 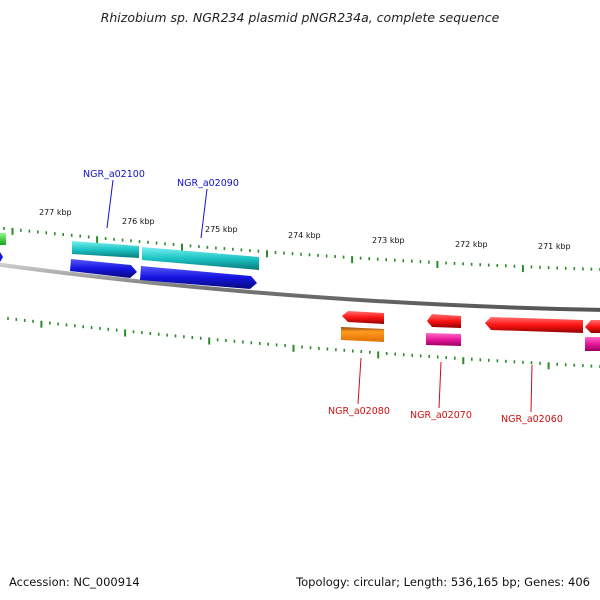 I want to click on scale-label-271: 271 kbp, so click(x=554, y=246).